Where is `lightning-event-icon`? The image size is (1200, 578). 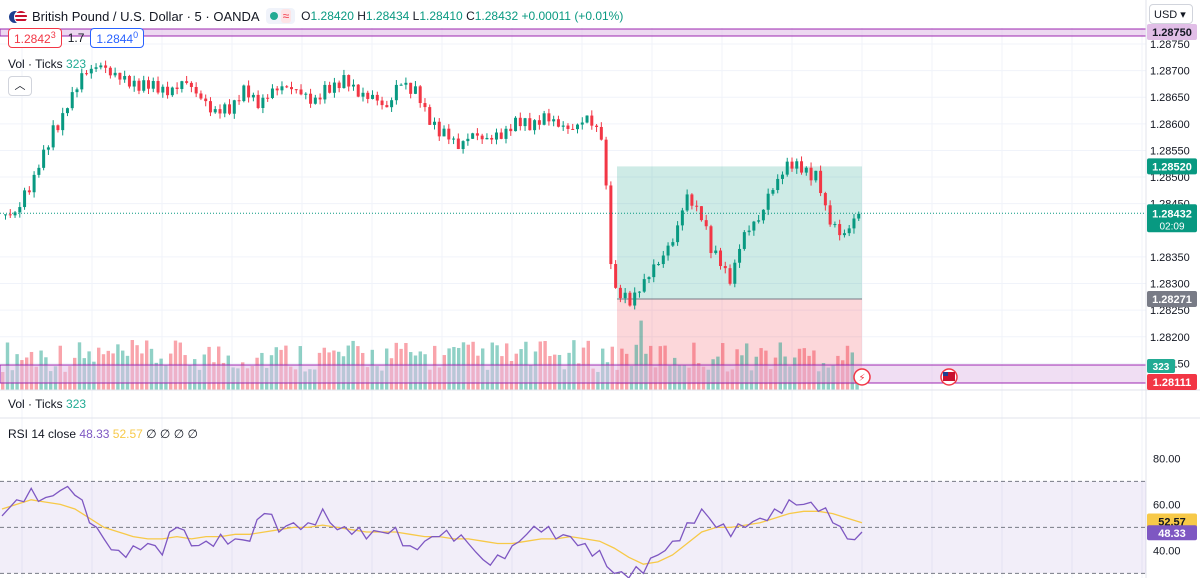
lightning-event-icon is located at coordinates (862, 377).